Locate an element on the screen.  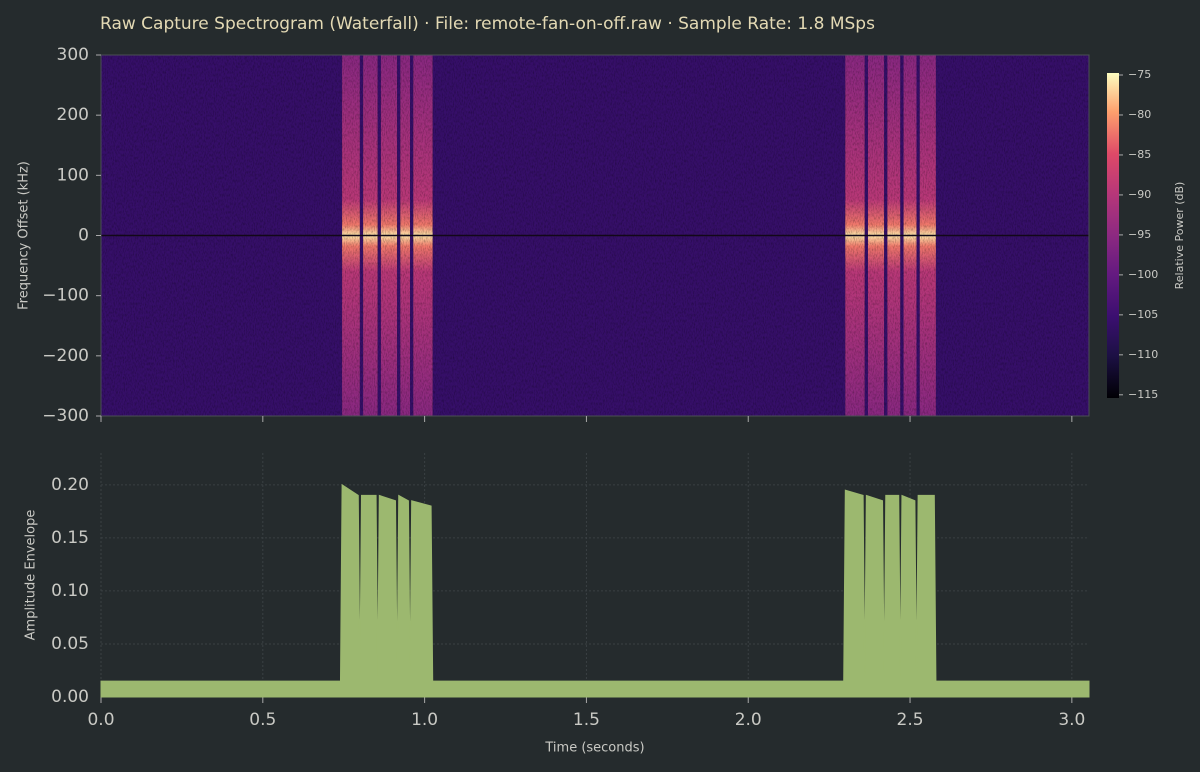
y-tick-label: 0.00 is located at coordinates (70, 697).